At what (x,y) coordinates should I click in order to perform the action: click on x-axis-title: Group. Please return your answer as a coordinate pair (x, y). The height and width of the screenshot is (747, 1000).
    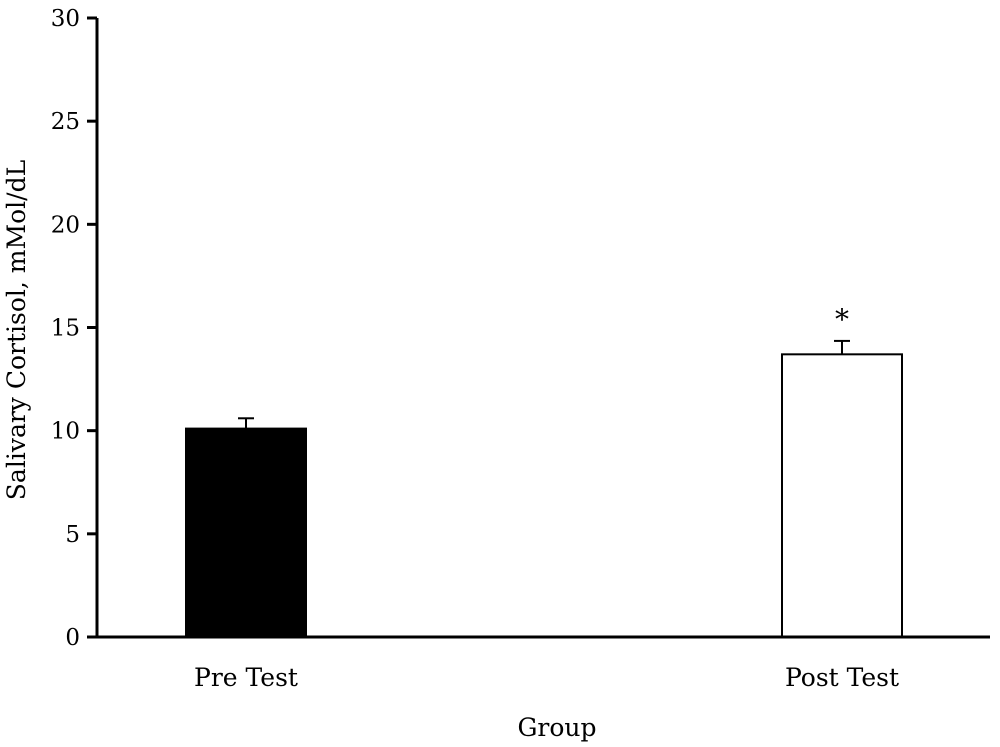
    Looking at the image, I should click on (556, 727).